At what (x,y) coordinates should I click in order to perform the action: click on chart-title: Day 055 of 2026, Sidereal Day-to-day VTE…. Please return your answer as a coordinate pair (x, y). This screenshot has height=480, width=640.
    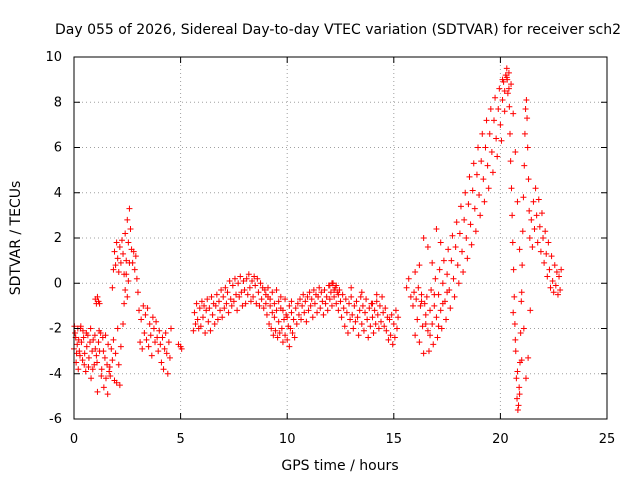
    Looking at the image, I should click on (338, 30).